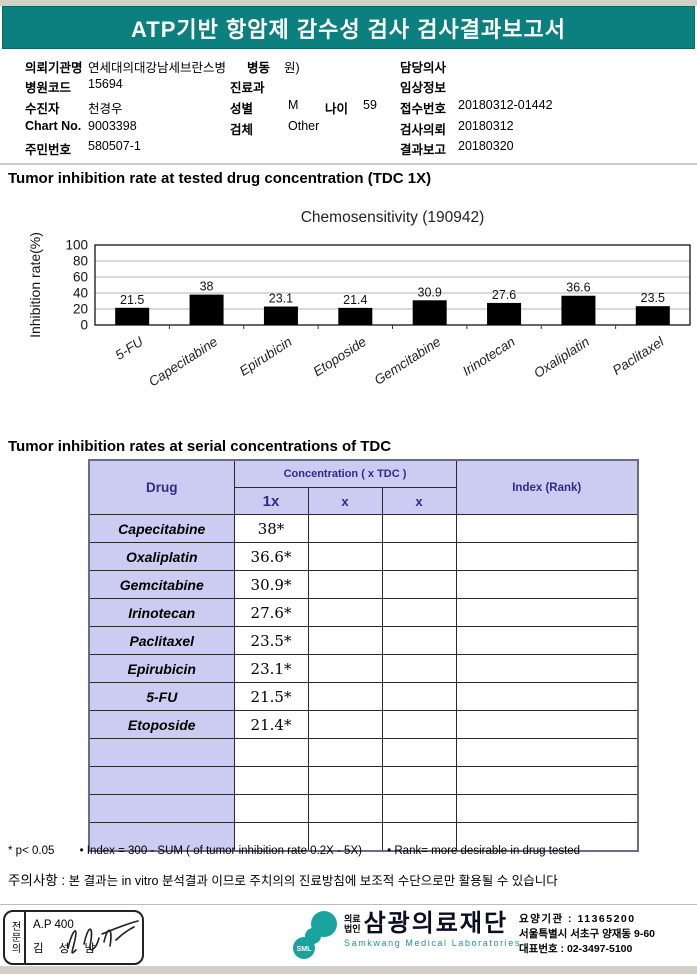 Image resolution: width=697 pixels, height=974 pixels. I want to click on column-header-concentration: Concentration ( x TDC ), so click(345, 473).